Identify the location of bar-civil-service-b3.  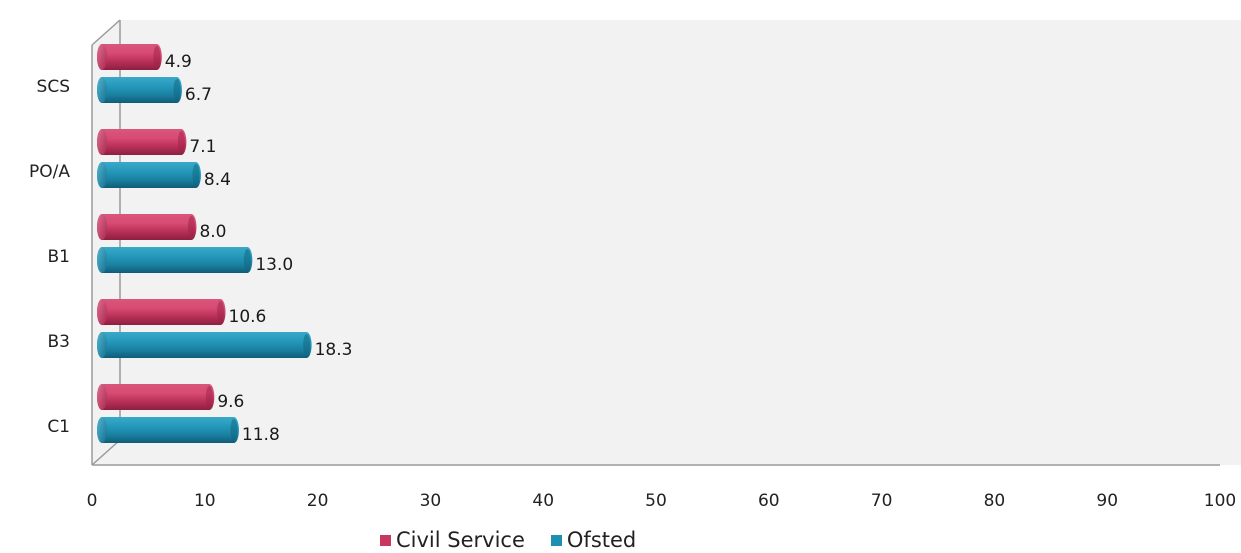
(161, 312).